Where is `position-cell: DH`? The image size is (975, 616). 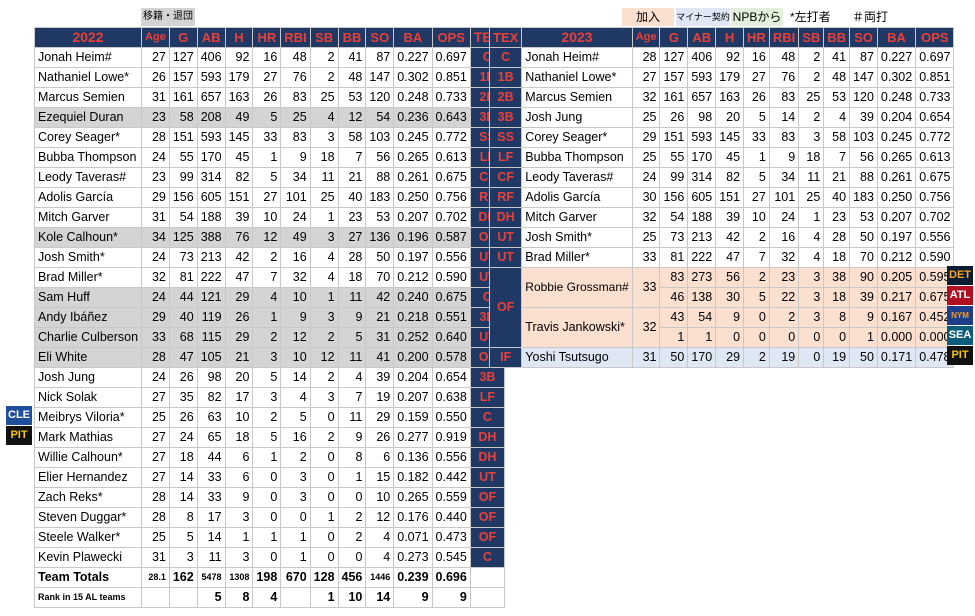
position-cell: DH is located at coordinates (487, 457).